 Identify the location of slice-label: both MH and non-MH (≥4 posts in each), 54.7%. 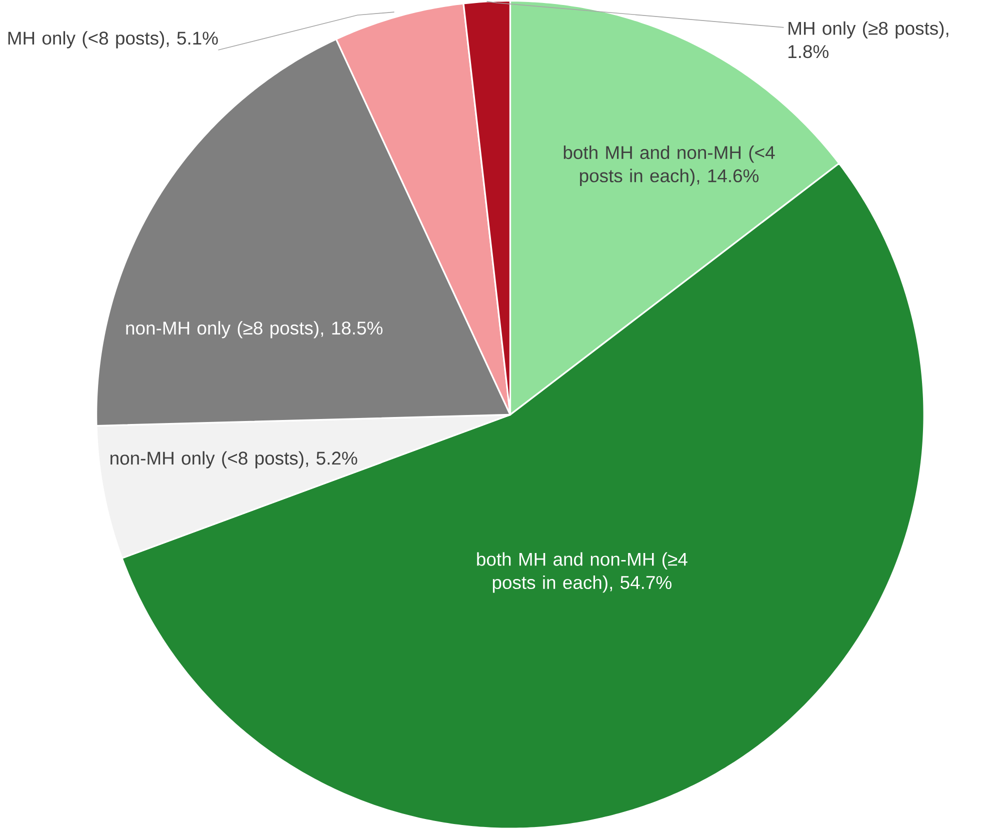
(582, 572).